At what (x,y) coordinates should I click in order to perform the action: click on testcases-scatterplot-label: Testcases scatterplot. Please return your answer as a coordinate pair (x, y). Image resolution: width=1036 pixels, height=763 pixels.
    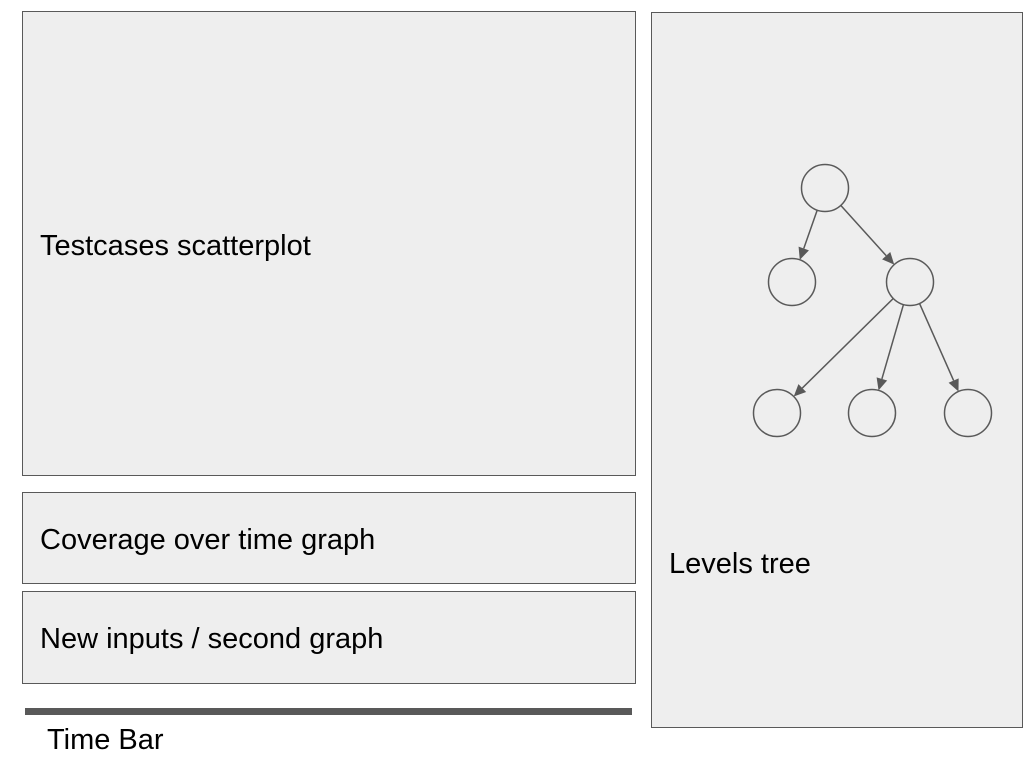
    Looking at the image, I should click on (175, 246).